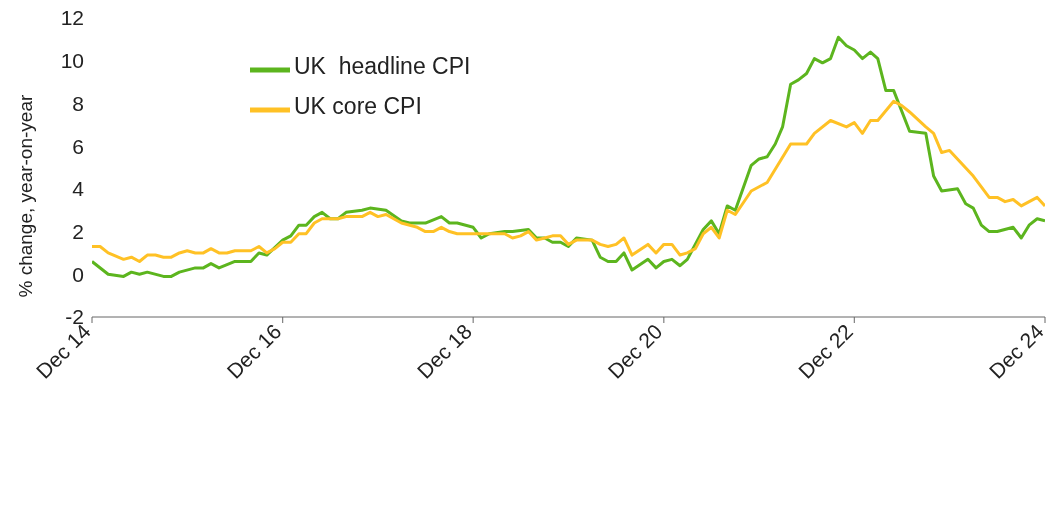  Describe the element at coordinates (78, 146) in the screenshot. I see `y-tick-label: 6` at that location.